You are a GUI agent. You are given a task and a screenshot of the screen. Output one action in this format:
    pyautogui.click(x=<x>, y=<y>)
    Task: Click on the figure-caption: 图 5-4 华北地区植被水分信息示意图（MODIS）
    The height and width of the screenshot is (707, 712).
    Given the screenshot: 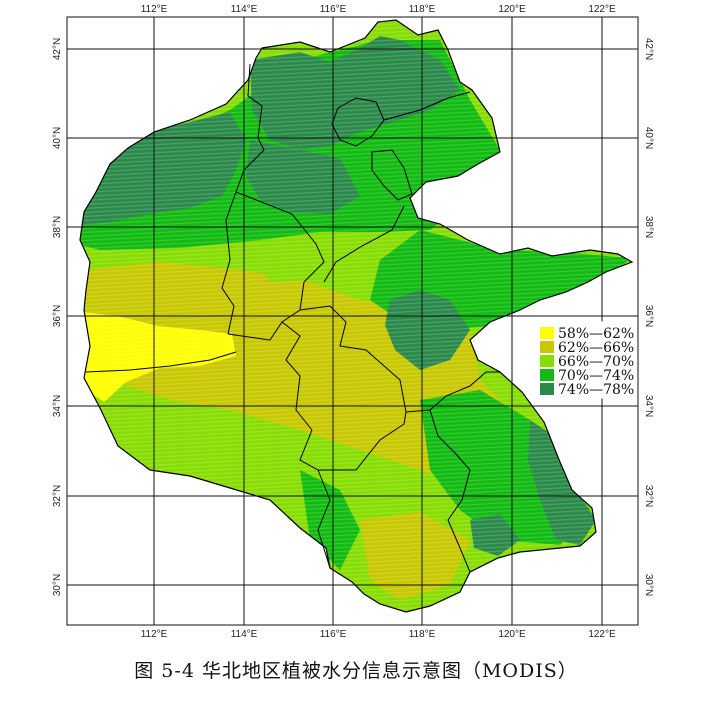 What is the action you would take?
    pyautogui.click(x=356, y=671)
    